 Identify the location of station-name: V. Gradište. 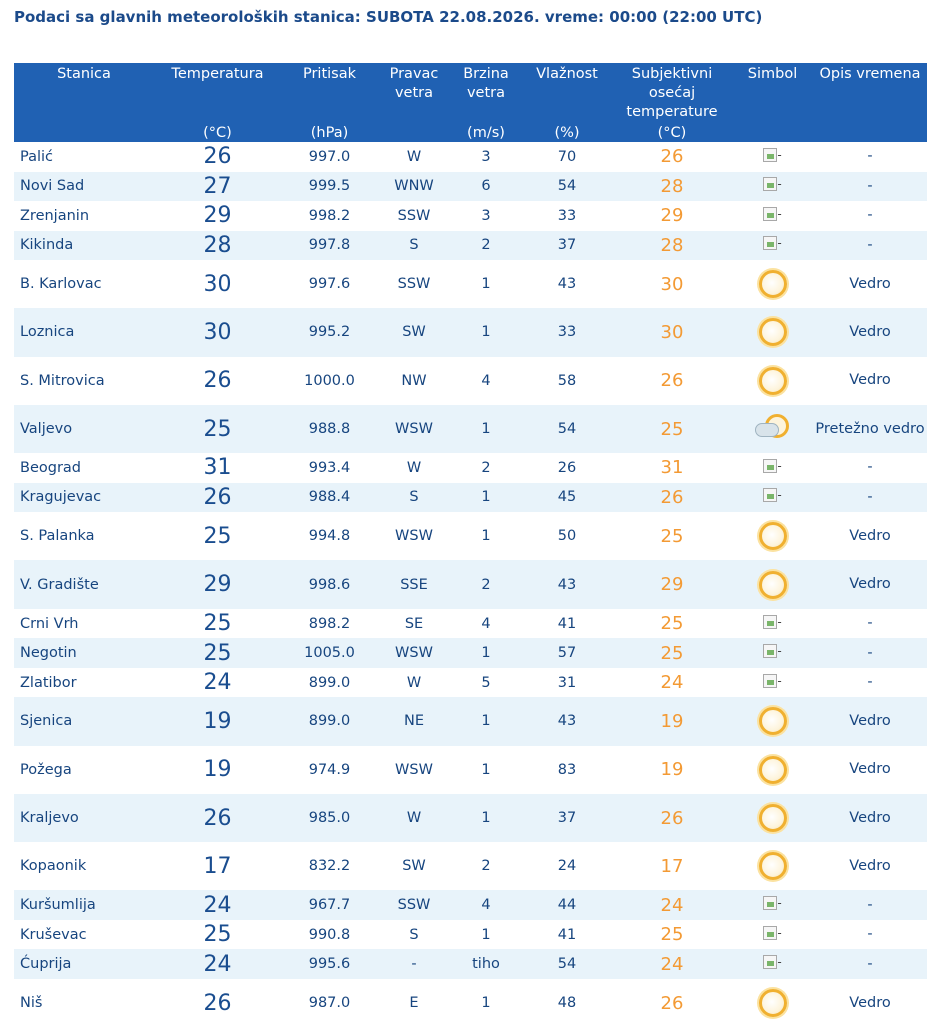
(84, 584).